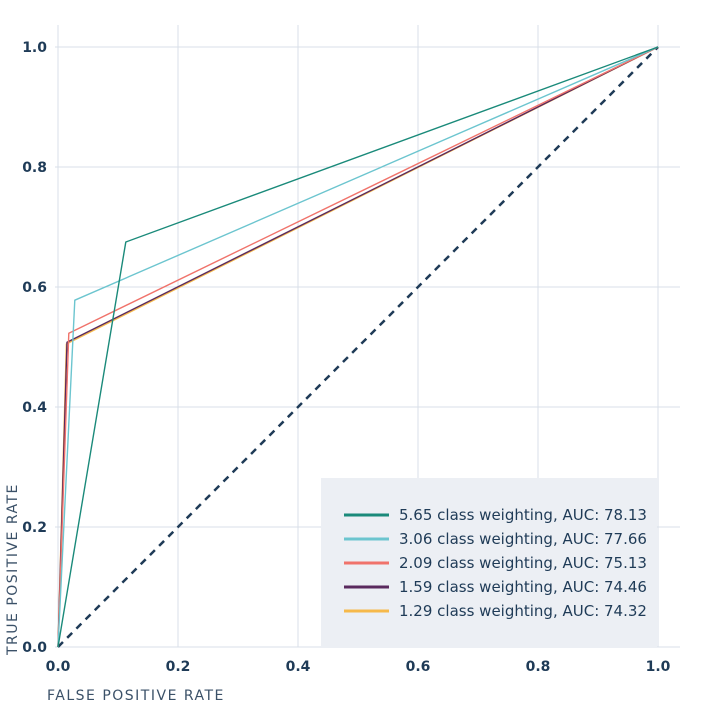  Describe the element at coordinates (13, 569) in the screenshot. I see `y-axis-label: TRUE POSITIVE RATE` at that location.